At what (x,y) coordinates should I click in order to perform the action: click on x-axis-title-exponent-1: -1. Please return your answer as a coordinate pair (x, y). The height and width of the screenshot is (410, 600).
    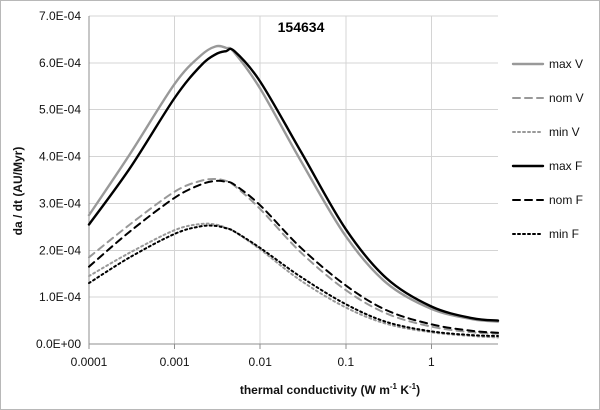
    Looking at the image, I should click on (394, 386).